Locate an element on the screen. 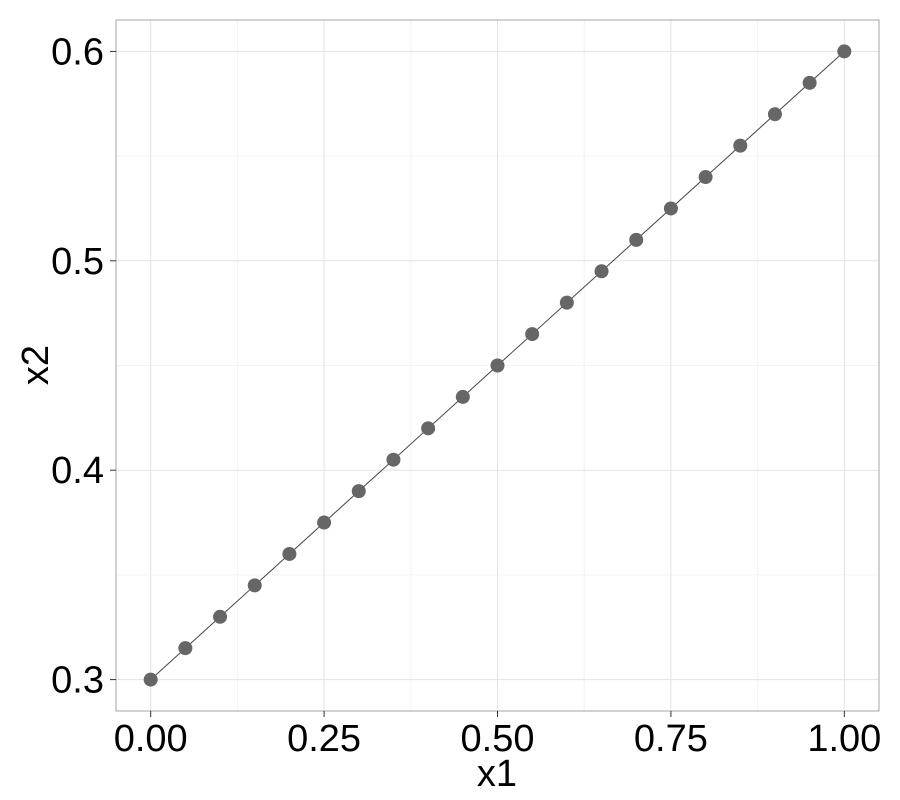  x-axis-ticks: 0.00 0.25 0.50 0.75 1.00 is located at coordinates (497, 735).